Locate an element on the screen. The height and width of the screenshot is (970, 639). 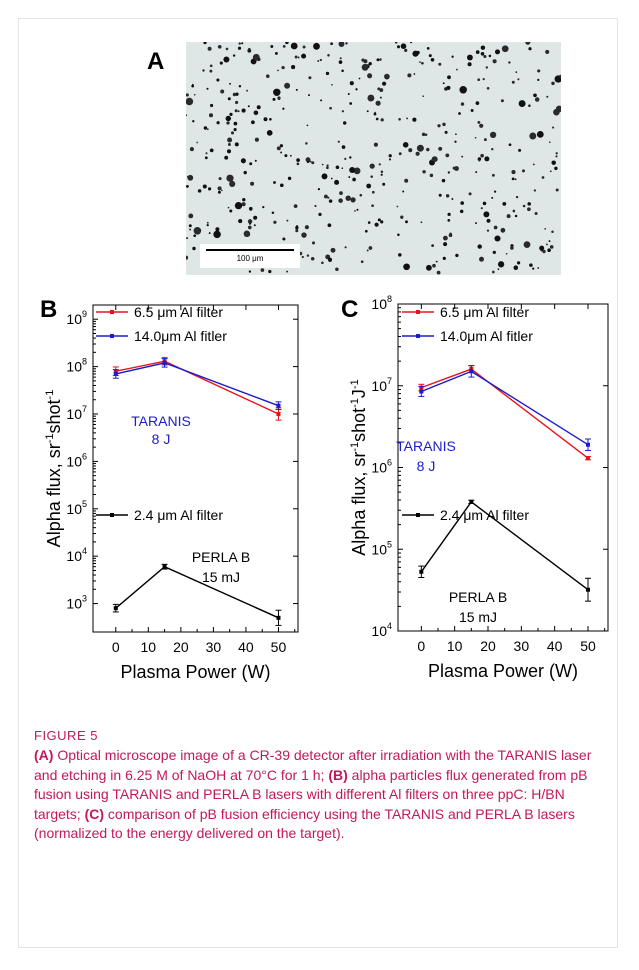
x-tick-label: 40 is located at coordinates (246, 647).